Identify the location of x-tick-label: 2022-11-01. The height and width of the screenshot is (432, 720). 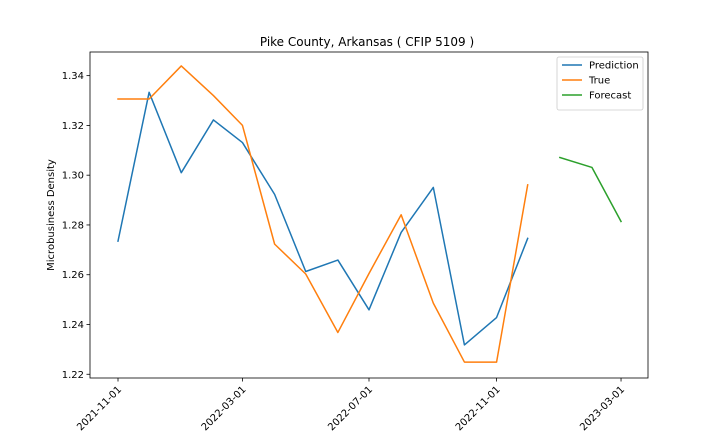
(478, 408).